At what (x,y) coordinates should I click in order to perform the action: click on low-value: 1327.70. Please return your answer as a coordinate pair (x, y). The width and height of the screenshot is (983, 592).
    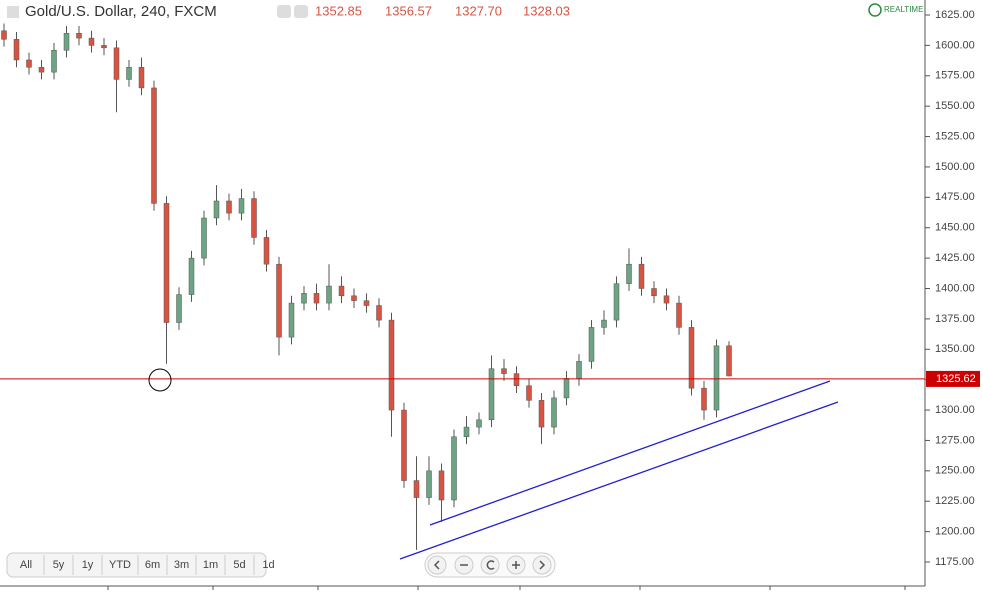
    Looking at the image, I should click on (478, 10).